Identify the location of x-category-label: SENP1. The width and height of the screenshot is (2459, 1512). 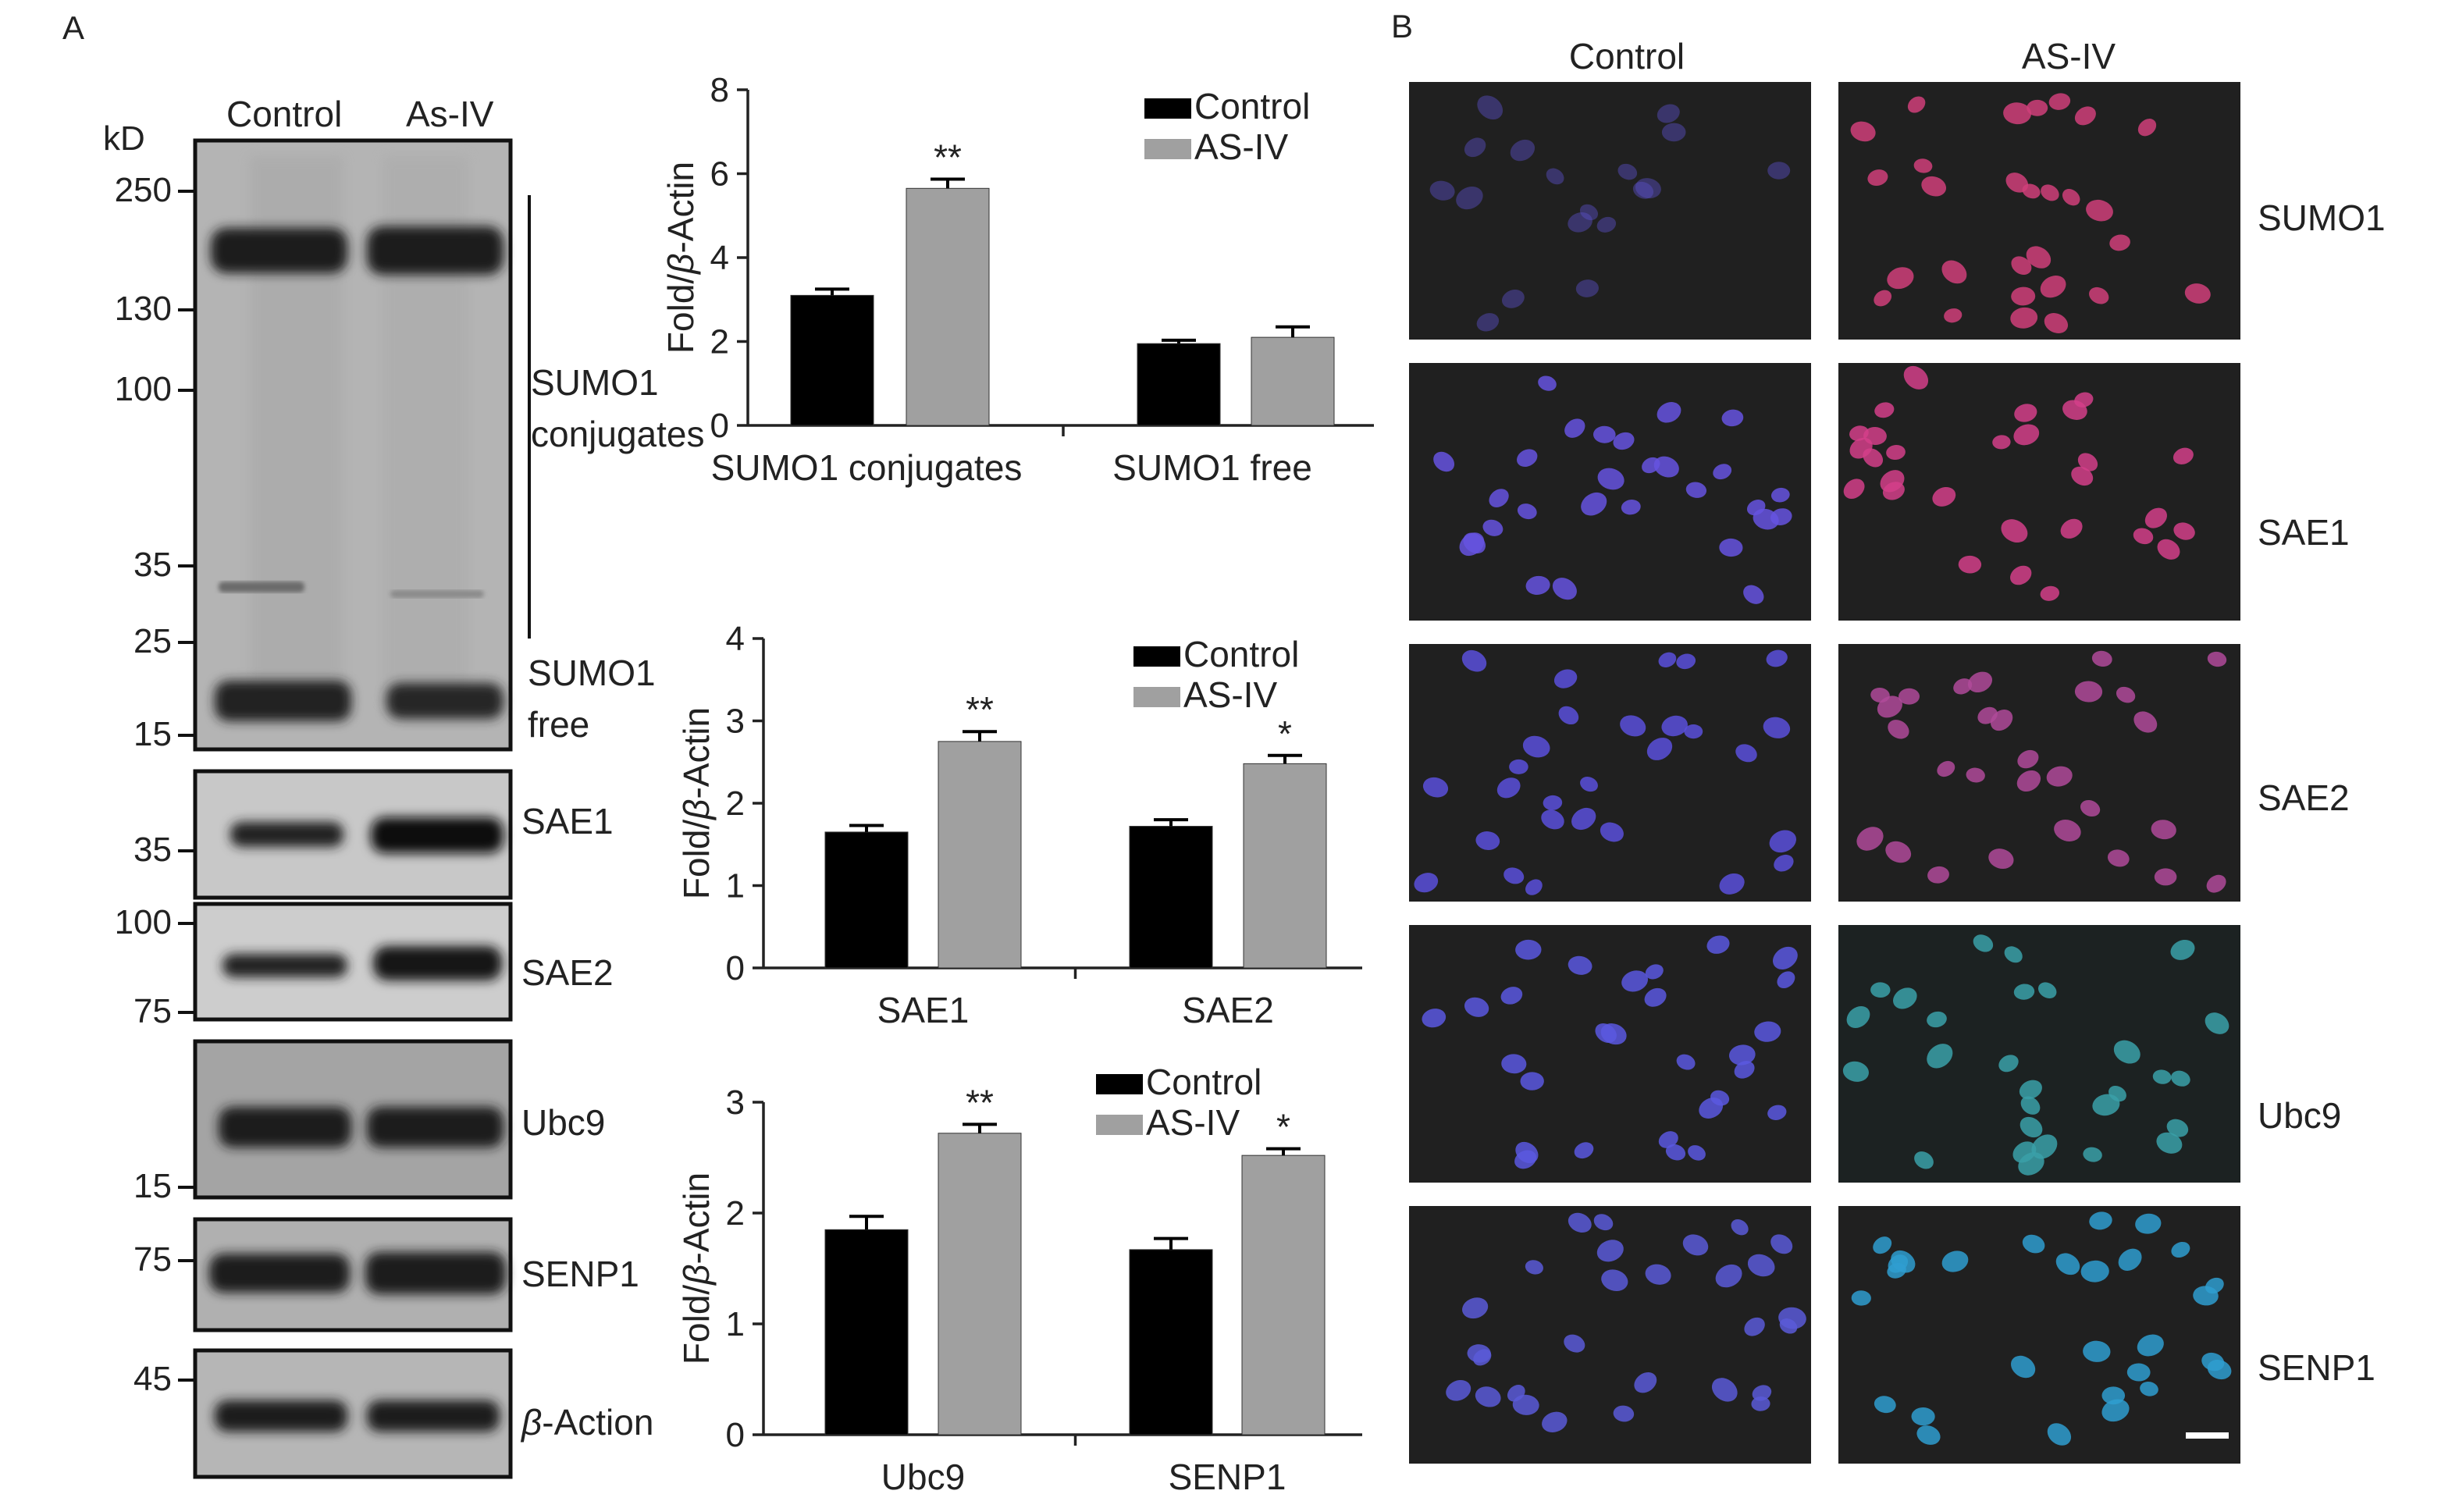
(1228, 1477).